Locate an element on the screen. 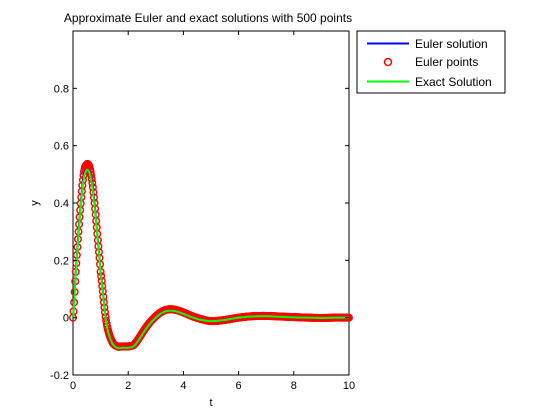 This screenshot has width=560, height=420. y-tick-label: 0.8 is located at coordinates (61, 89).